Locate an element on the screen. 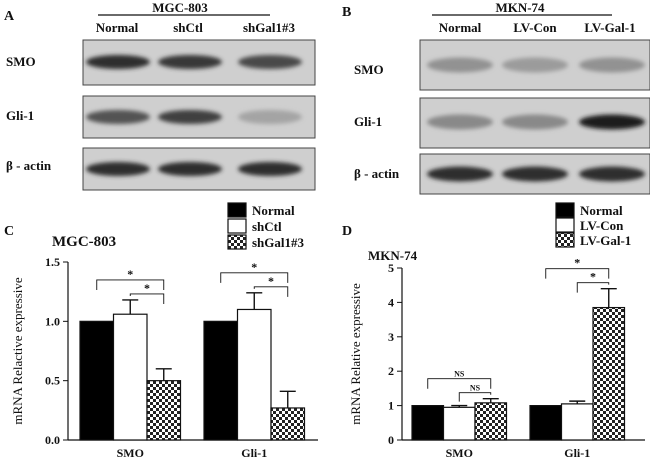 This screenshot has width=650, height=468. panel-a-bands is located at coordinates (194, 115).